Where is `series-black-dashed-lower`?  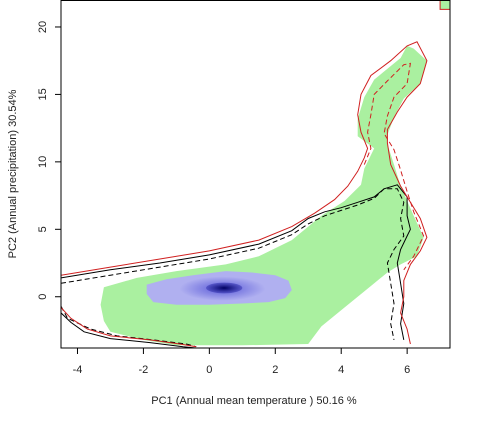
series-black-dashed-lower is located at coordinates (129, 326).